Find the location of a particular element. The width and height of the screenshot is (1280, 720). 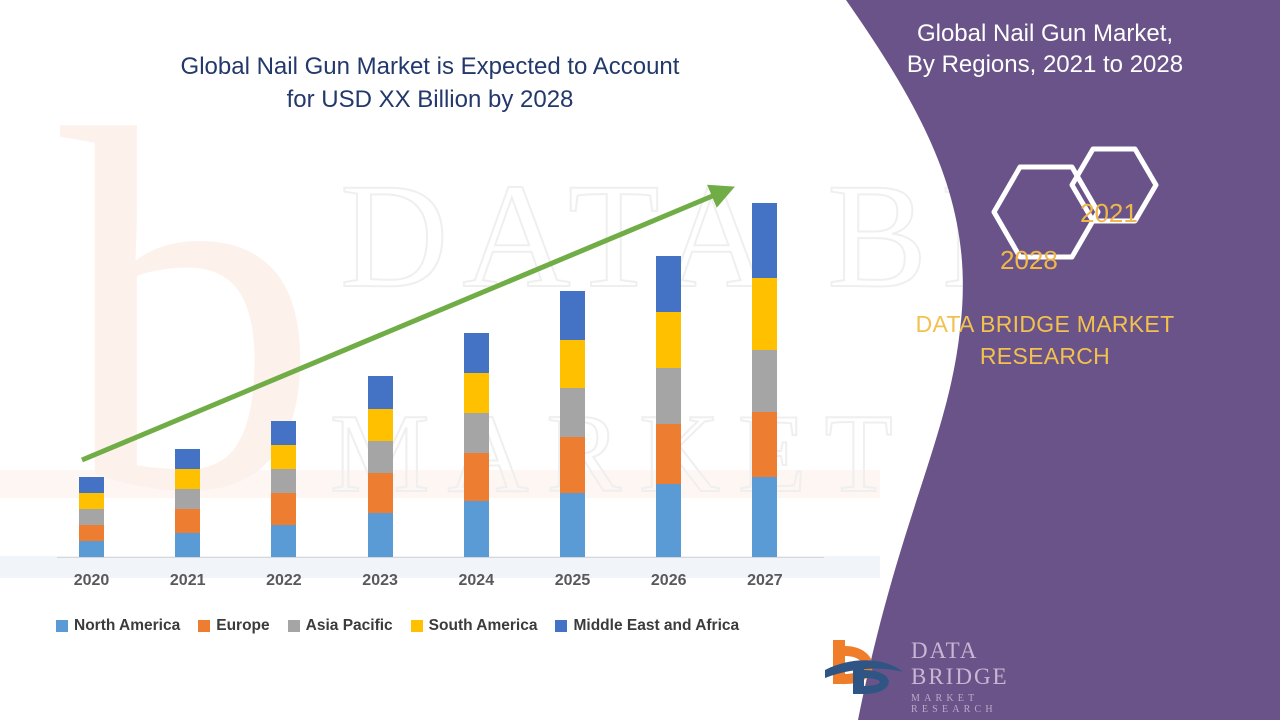

logo-wordmark-line-2: MARKET RESEARCH is located at coordinates (954, 704).